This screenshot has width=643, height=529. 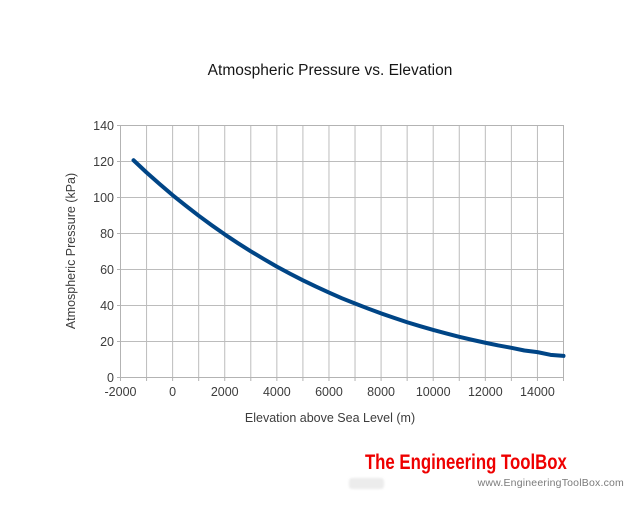 What do you see at coordinates (103, 198) in the screenshot?
I see `y-tick-label: 100` at bounding box center [103, 198].